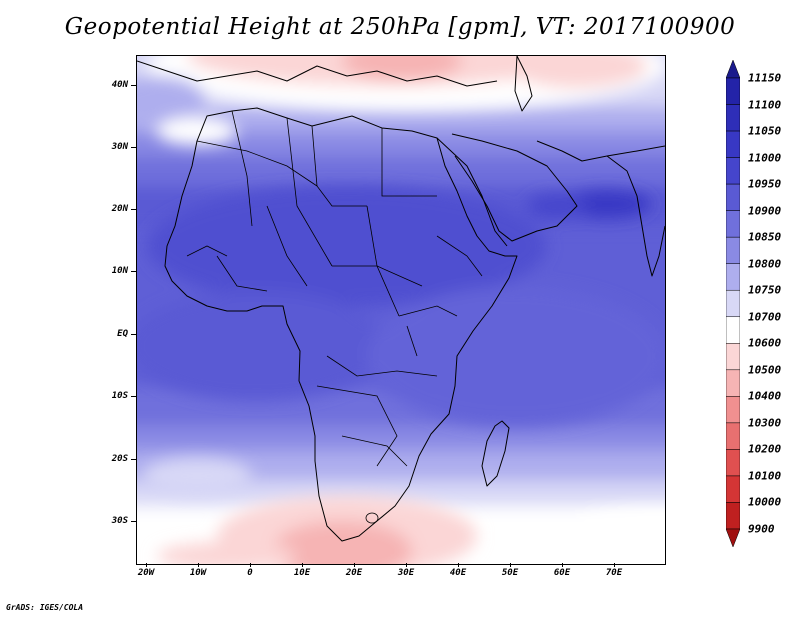  I want to click on lat-label-40n: 40N, so click(119, 85).